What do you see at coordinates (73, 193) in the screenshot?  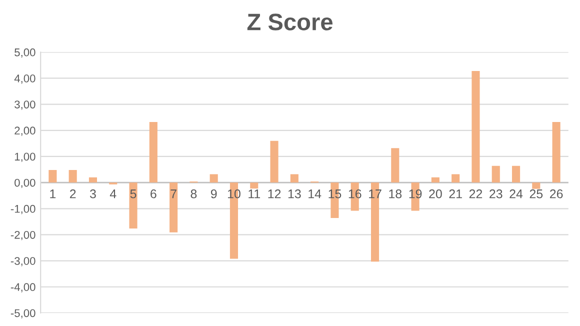 I see `x-tick-label: 2` at bounding box center [73, 193].